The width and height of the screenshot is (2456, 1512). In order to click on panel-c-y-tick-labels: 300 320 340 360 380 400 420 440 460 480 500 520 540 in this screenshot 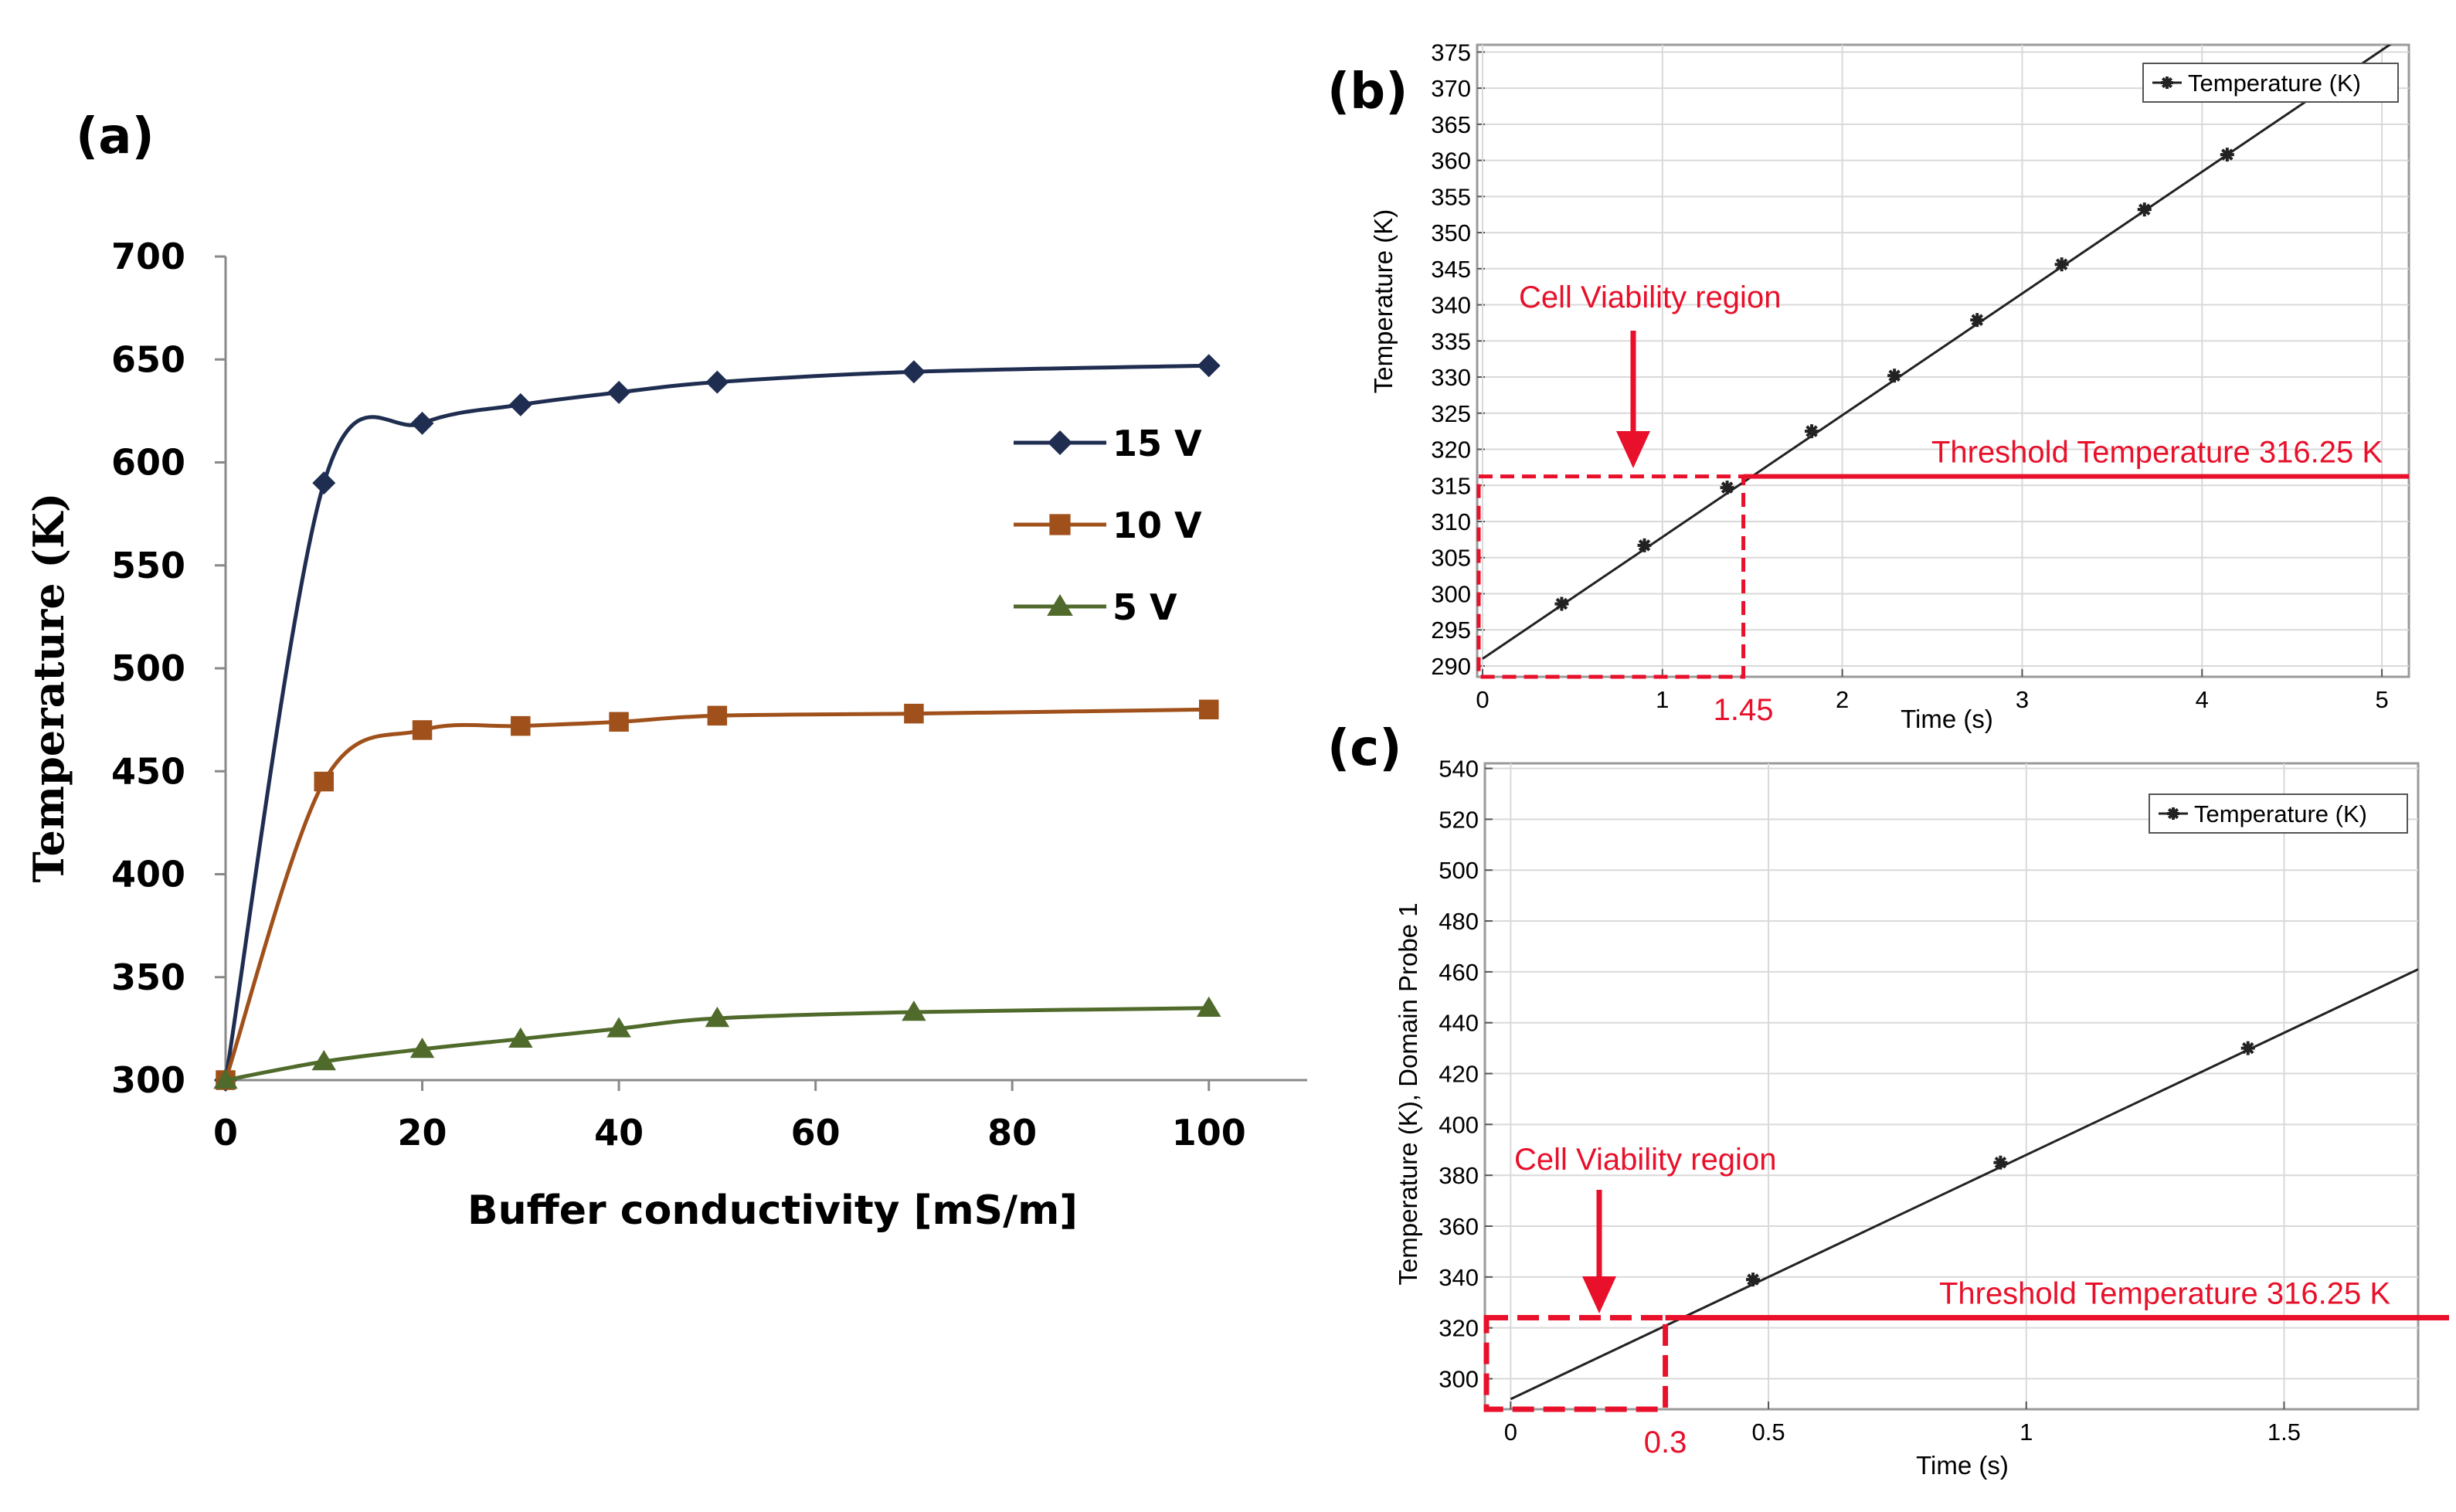, I will do `click(1459, 1074)`.